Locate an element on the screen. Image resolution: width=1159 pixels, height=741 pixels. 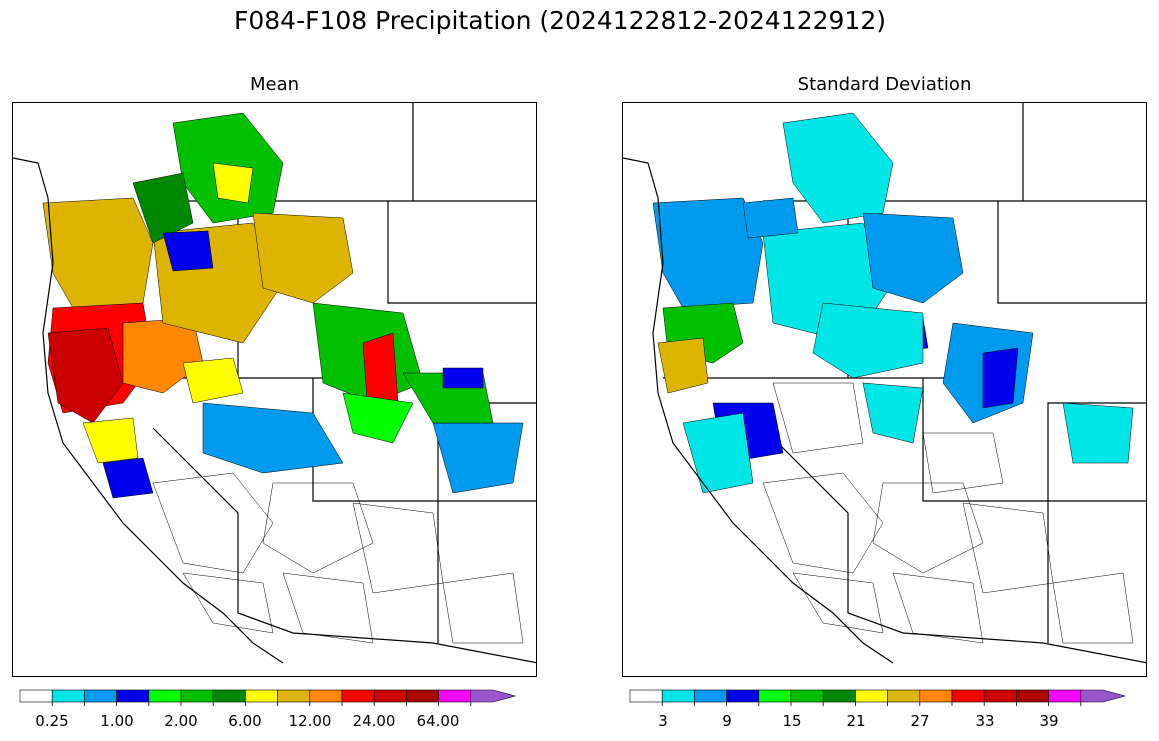
mean-panel-title: Mean is located at coordinates (274, 84).